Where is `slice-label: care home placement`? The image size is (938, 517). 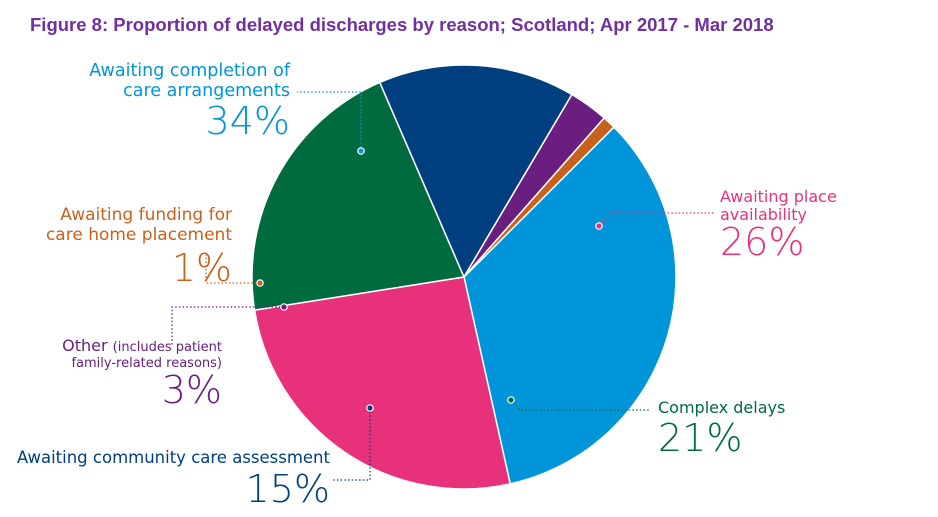 slice-label: care home placement is located at coordinates (139, 235).